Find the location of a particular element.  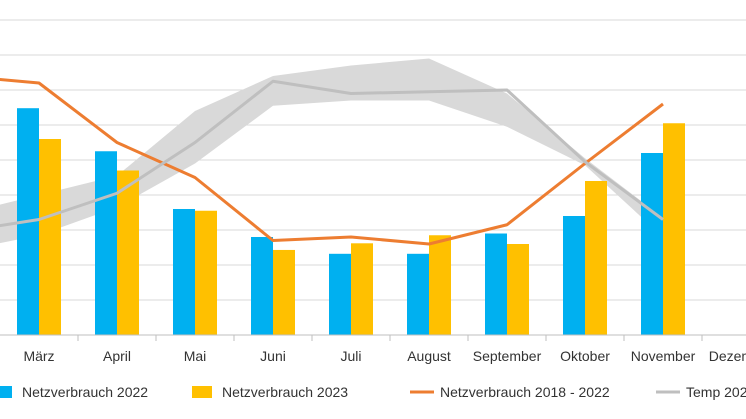

x-tick-label-april: April is located at coordinates (117, 356).